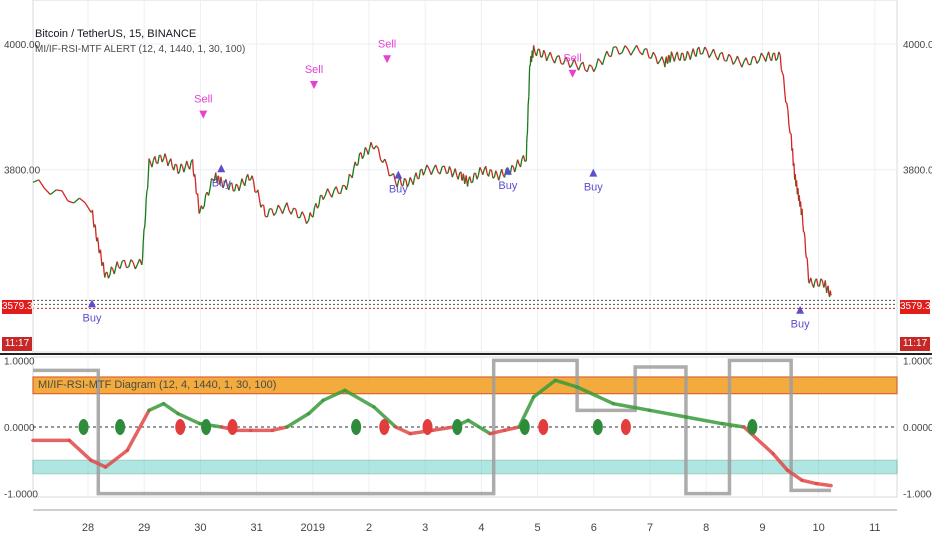 The height and width of the screenshot is (550, 932). What do you see at coordinates (144, 528) in the screenshot?
I see `x-tick-label: 29` at bounding box center [144, 528].